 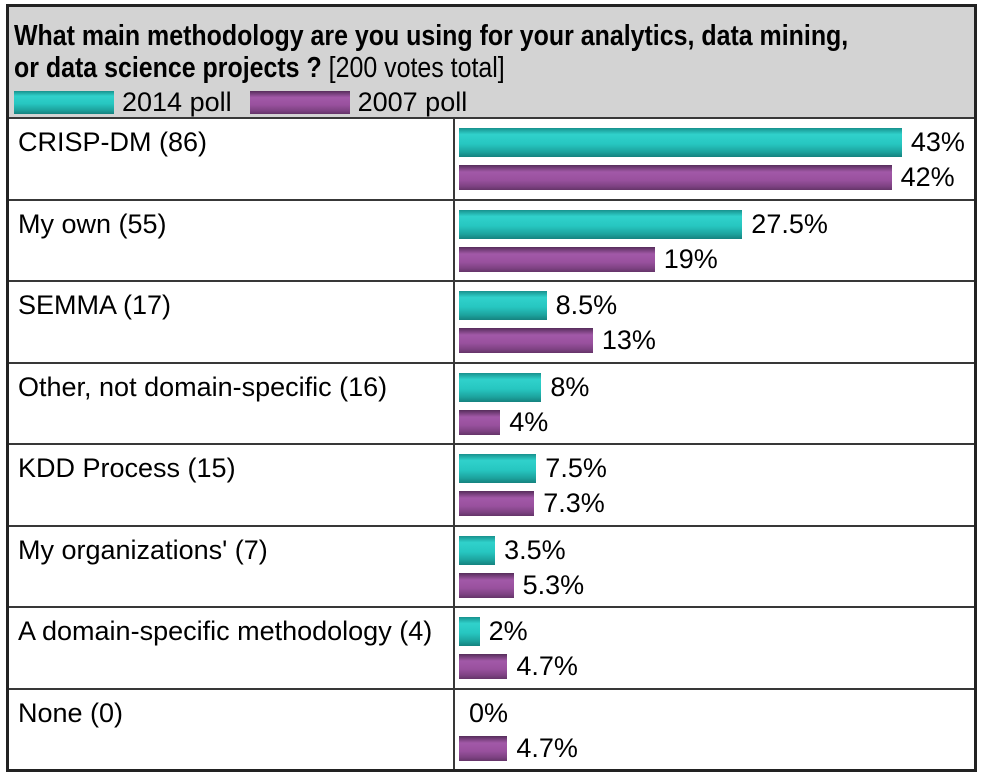 I want to click on bar-line-2007: 5.3%, so click(x=716, y=584).